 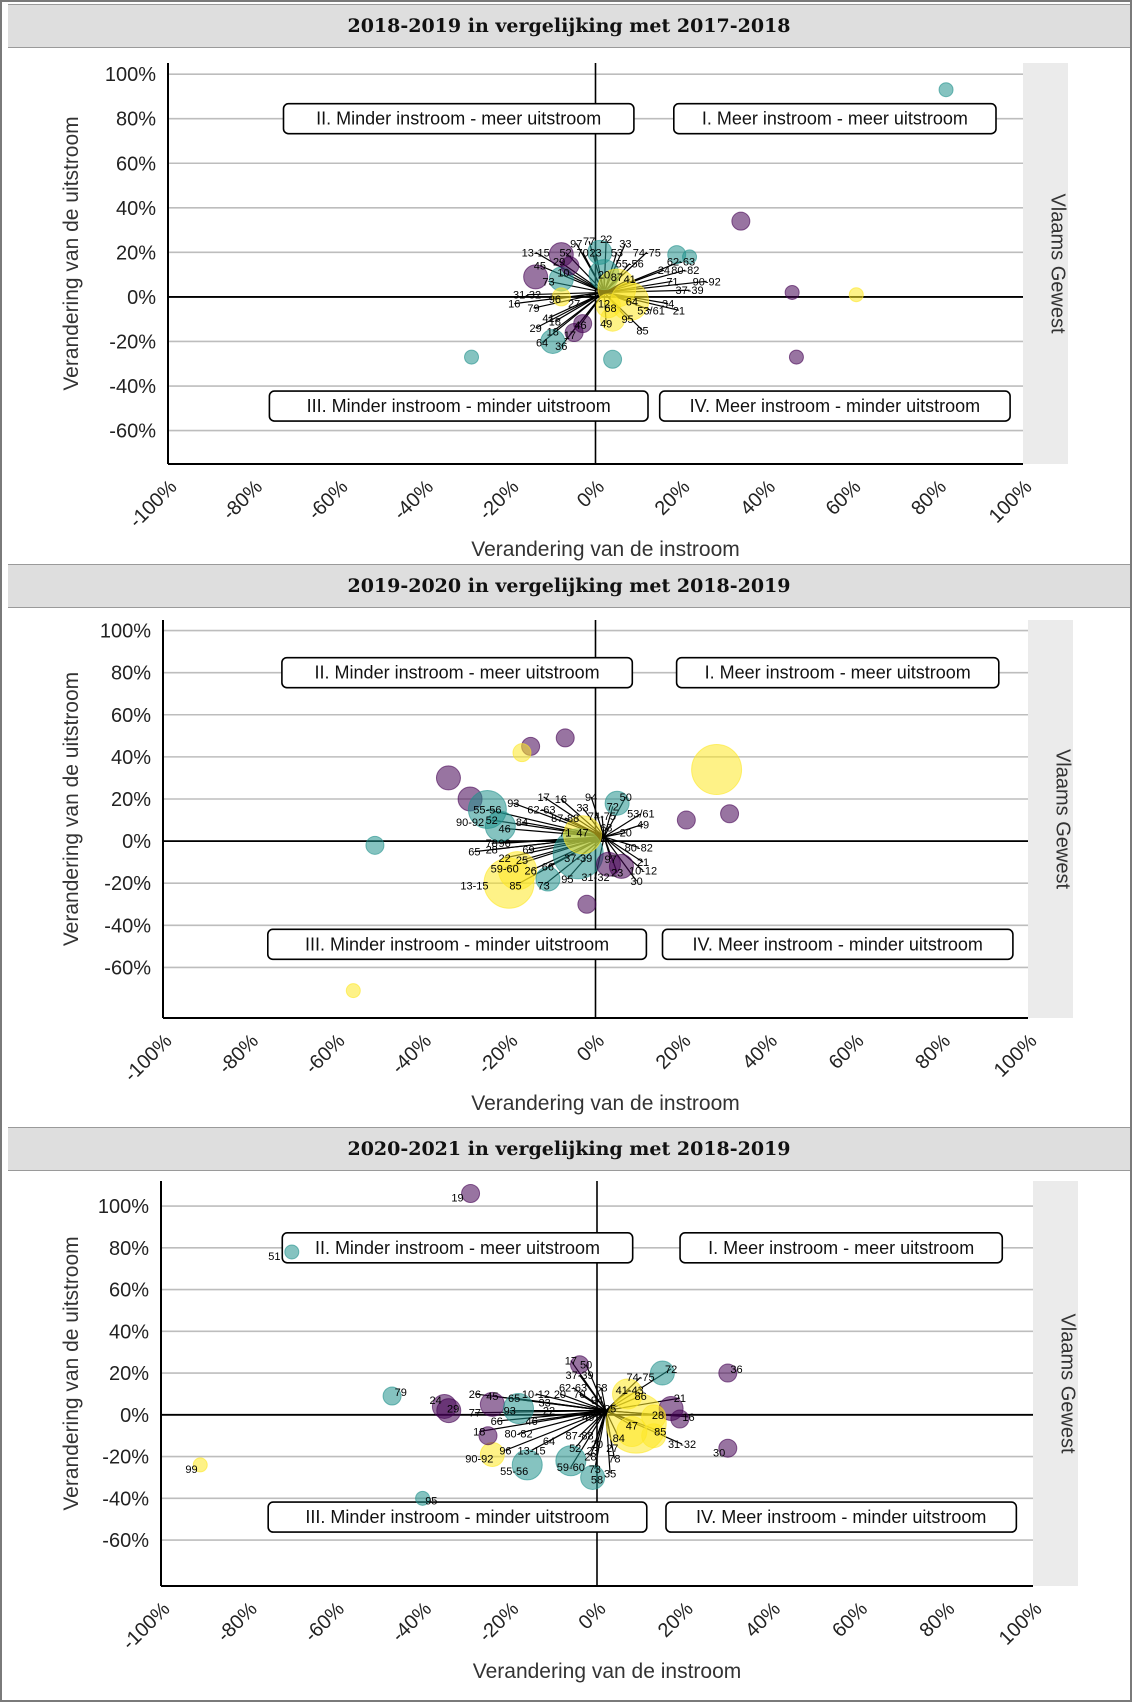 What do you see at coordinates (838, 673) in the screenshot?
I see `quadrant-text: I. Meer instroom - meer uitstroom` at bounding box center [838, 673].